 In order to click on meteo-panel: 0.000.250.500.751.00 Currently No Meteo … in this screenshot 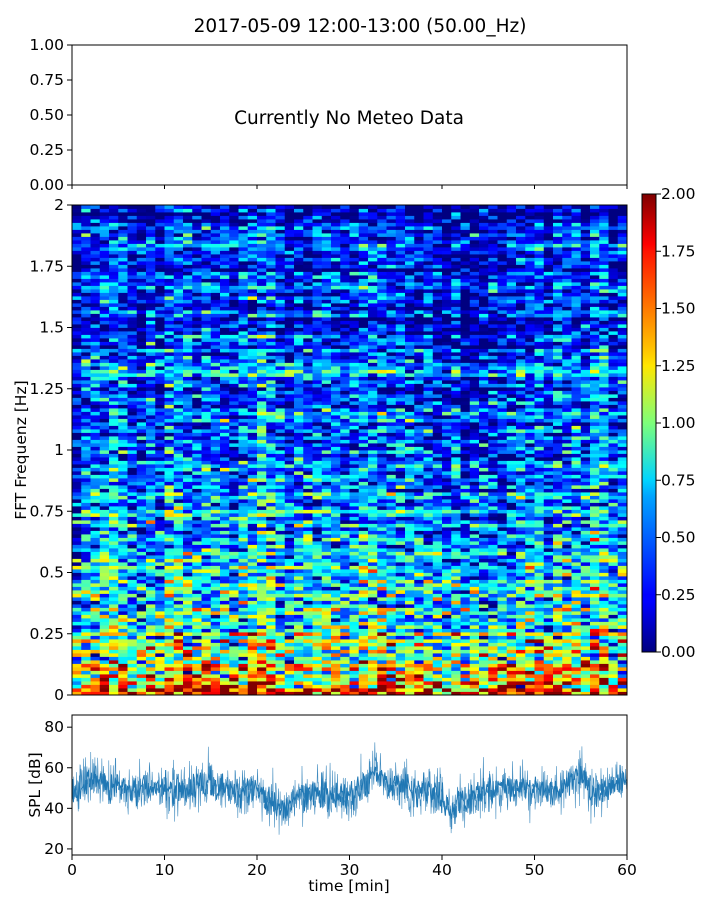, I will do `click(328, 115)`.